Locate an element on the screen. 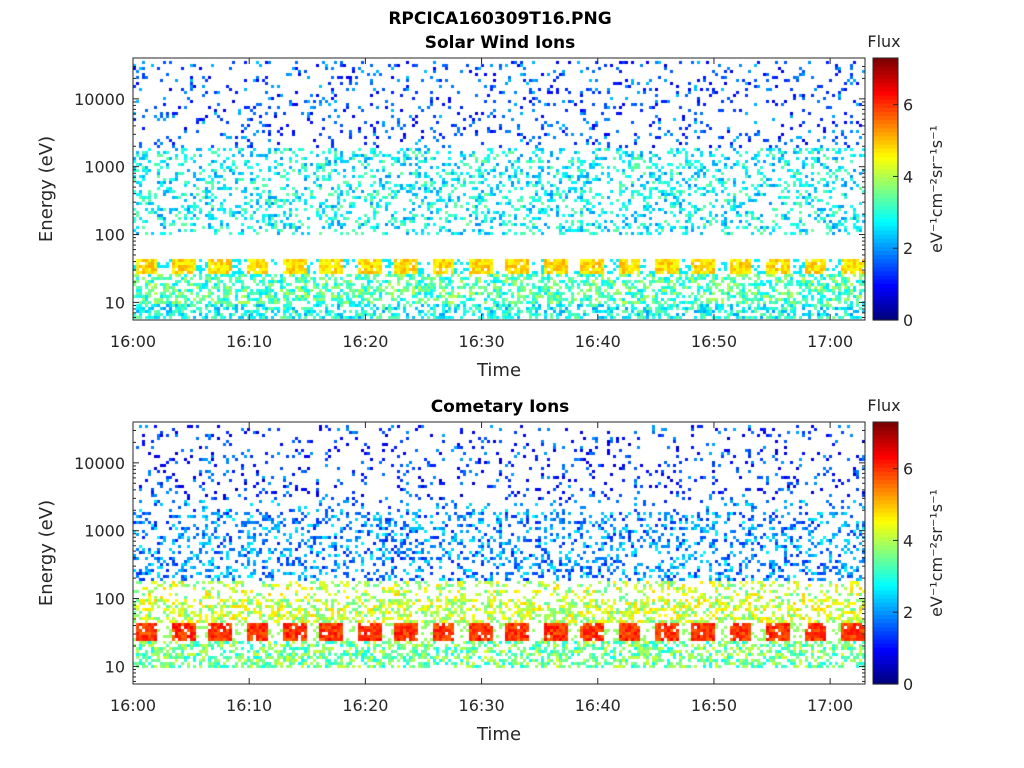 Image resolution: width=1024 pixels, height=768 pixels. y-tick-label: 100 is located at coordinates (109, 599).